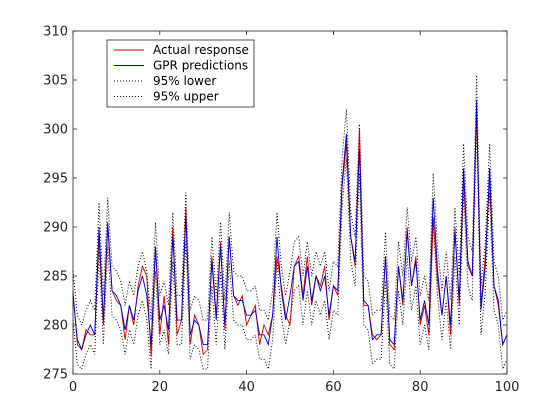 The image size is (560, 420). What do you see at coordinates (420, 387) in the screenshot?
I see `x-tick-label: 80` at bounding box center [420, 387].